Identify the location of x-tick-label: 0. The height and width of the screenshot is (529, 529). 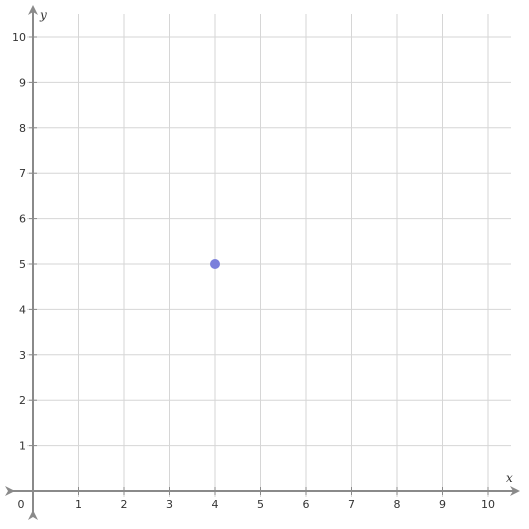
(21, 504).